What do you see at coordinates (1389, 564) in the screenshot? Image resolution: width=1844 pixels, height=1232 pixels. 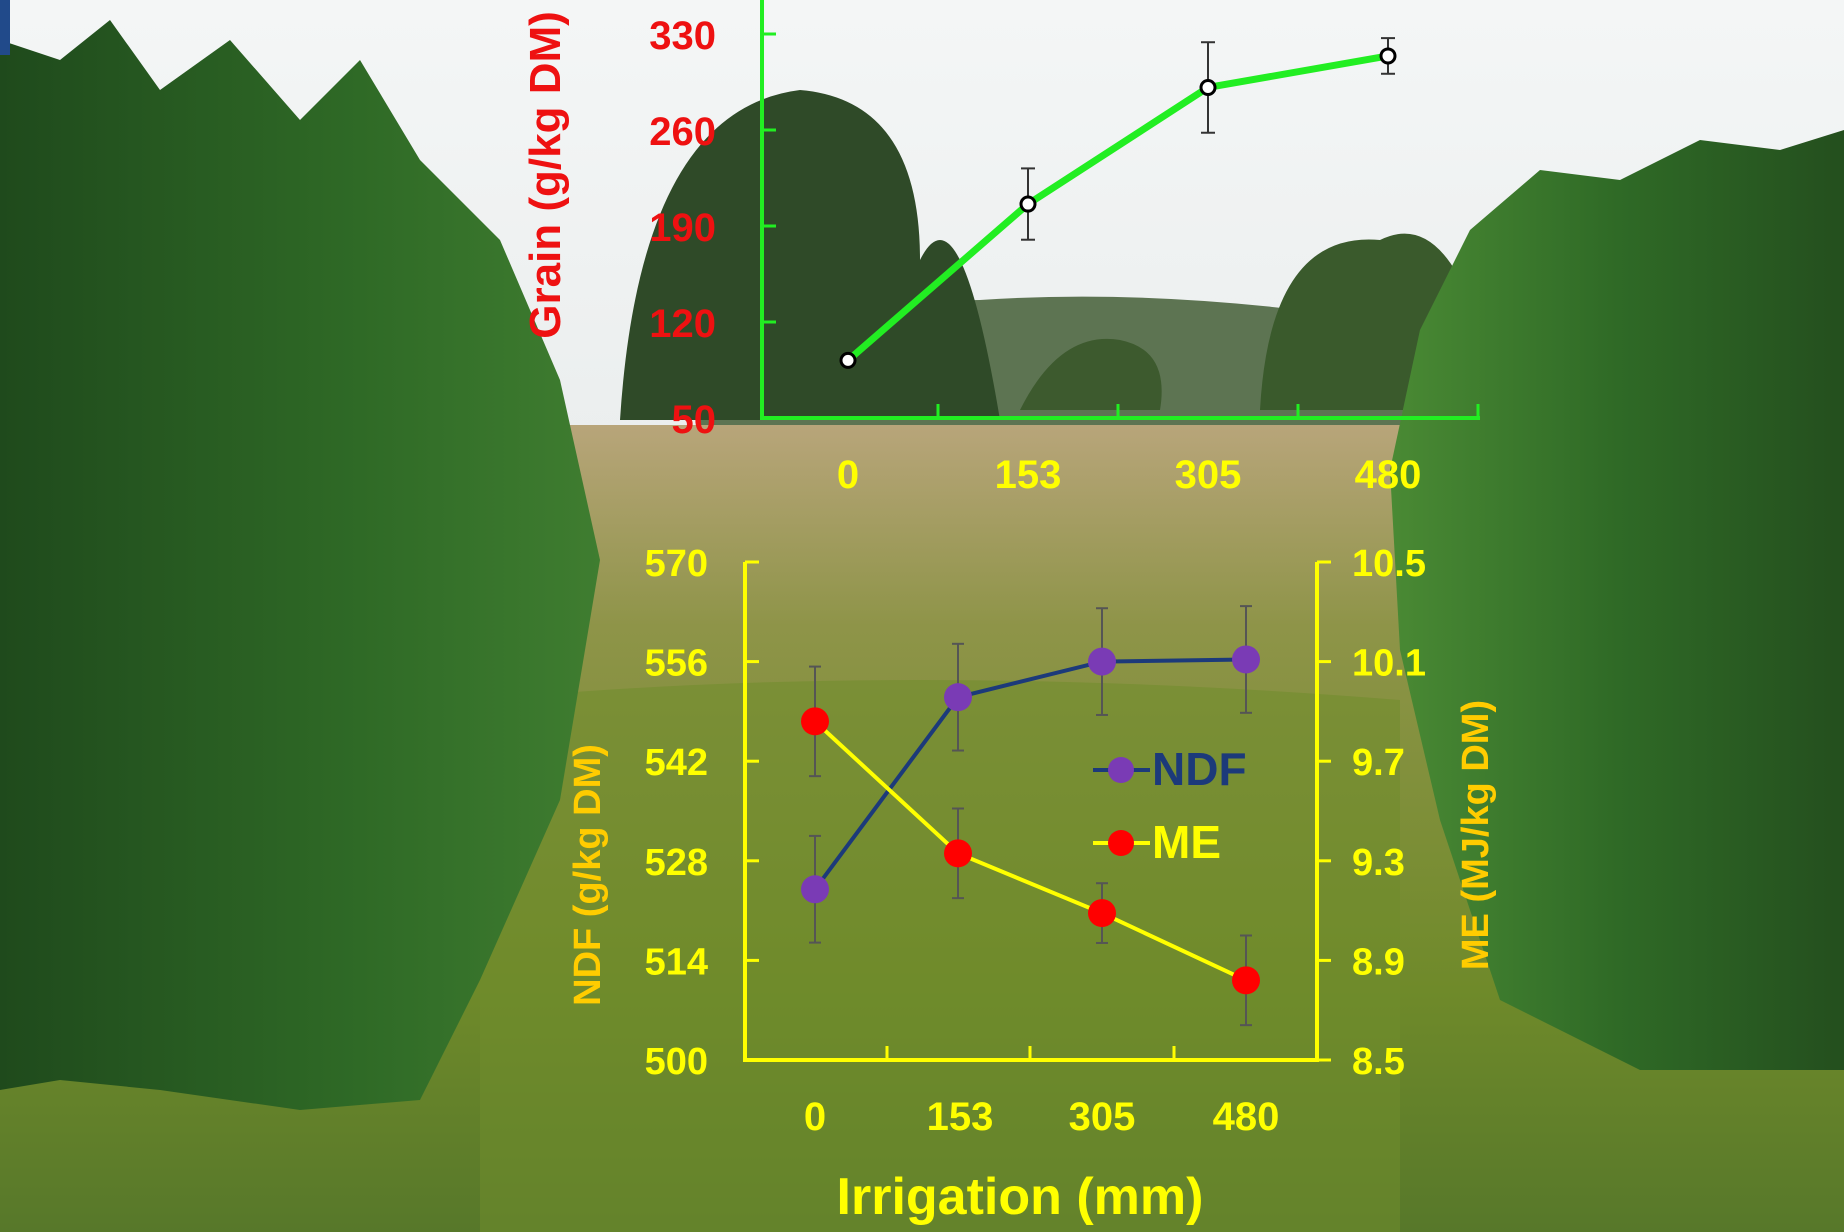 I see `me-y-tick-label: 10.5` at bounding box center [1389, 564].